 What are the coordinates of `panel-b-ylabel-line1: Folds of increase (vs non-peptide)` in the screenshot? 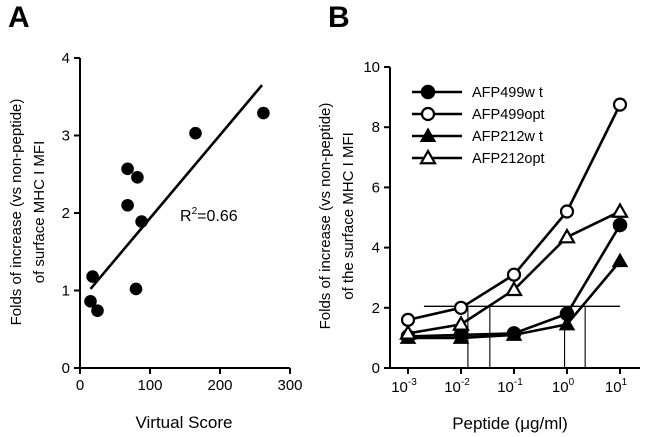 It's located at (325, 216).